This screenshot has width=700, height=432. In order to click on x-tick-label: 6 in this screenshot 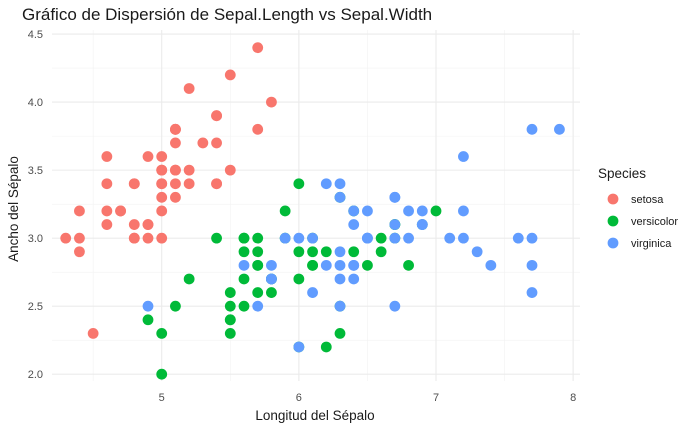, I will do `click(299, 398)`.